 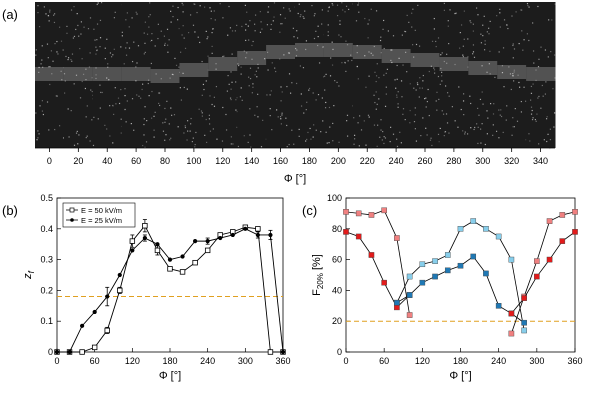 I want to click on y-tick-label: 40, so click(x=337, y=290).